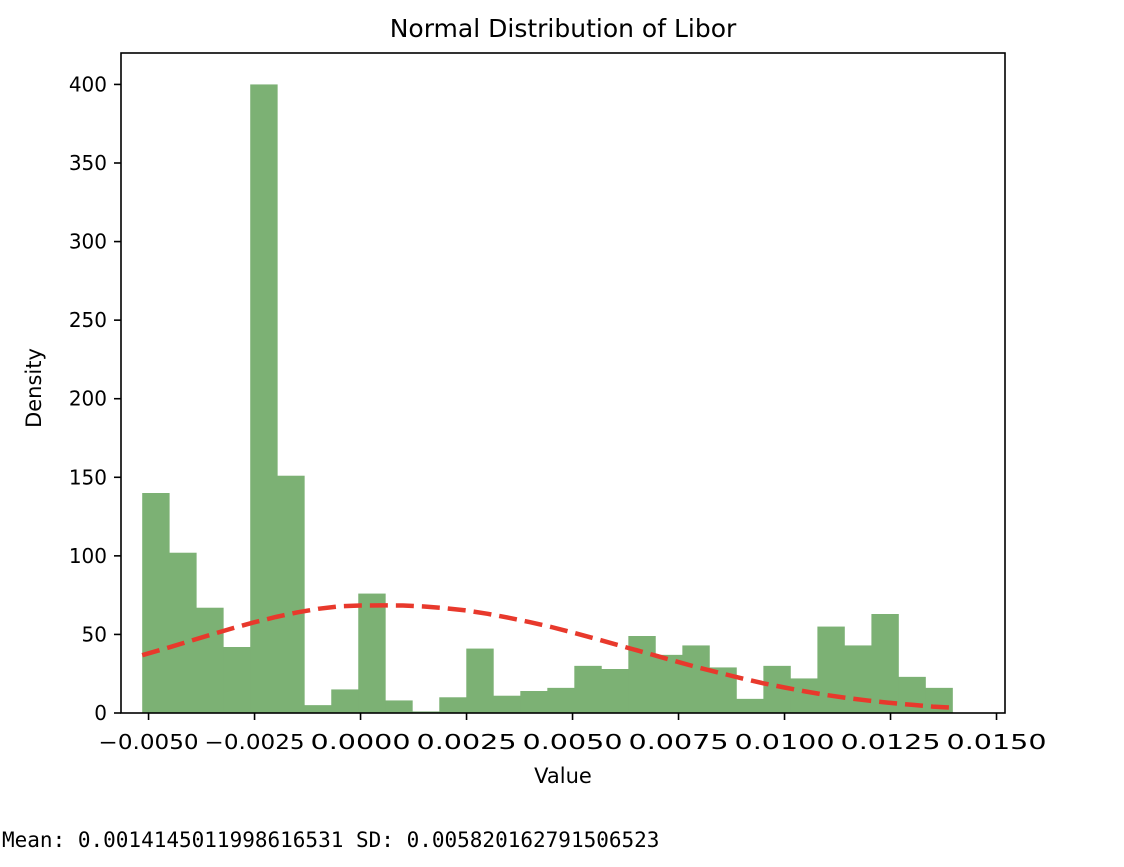 Image resolution: width=1124 pixels, height=867 pixels. I want to click on x-tick-label: 0.0000, so click(361, 742).